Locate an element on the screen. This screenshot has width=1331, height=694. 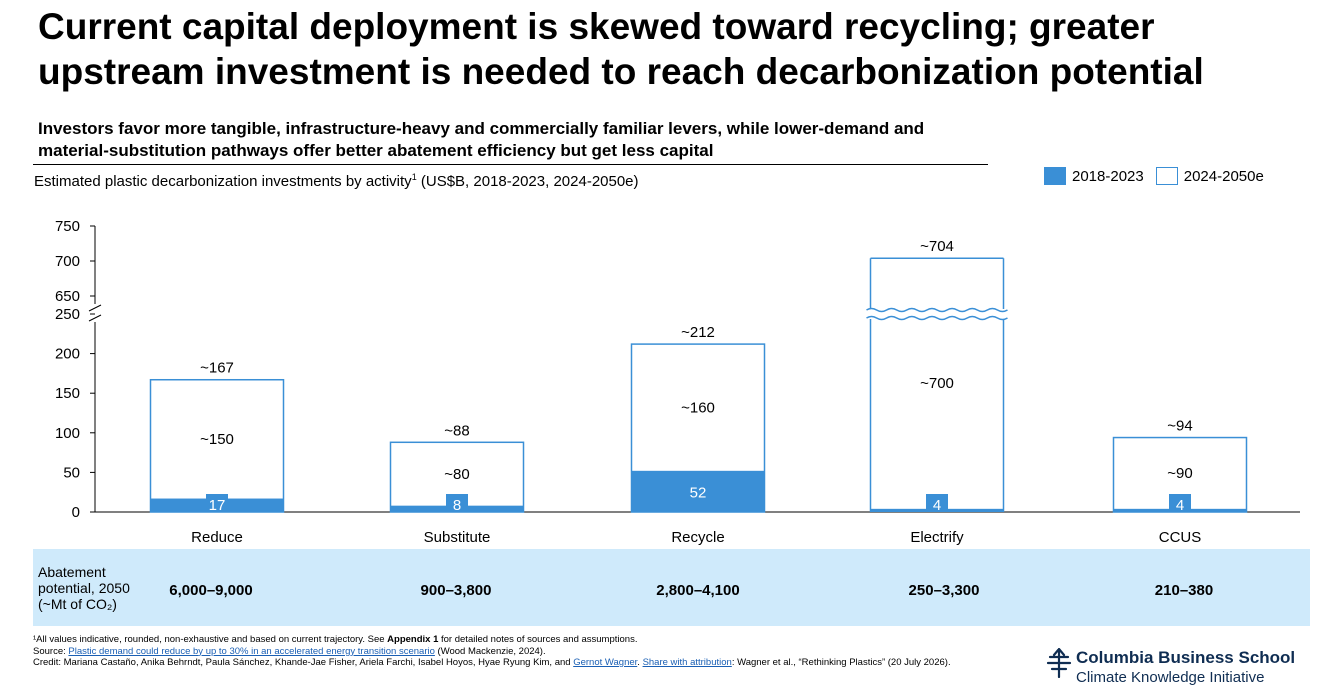
bar-2018-2023-label-substitute: 8 is located at coordinates (457, 505).